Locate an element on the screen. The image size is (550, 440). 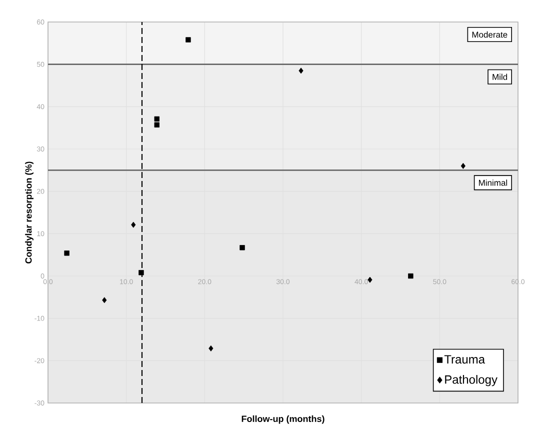
band-label: Mild is located at coordinates (500, 77).